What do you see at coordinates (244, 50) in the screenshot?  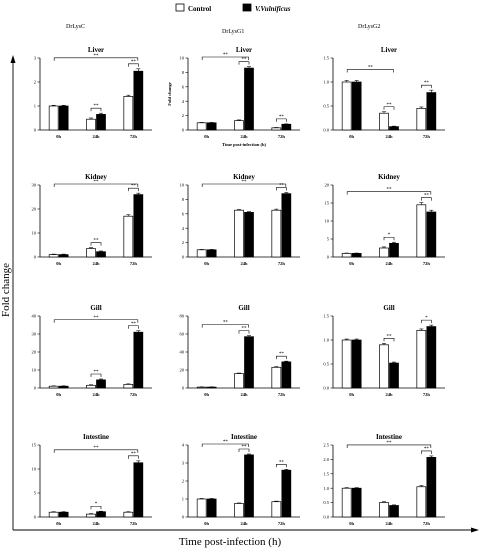 I see `panel-title: Liver` at bounding box center [244, 50].